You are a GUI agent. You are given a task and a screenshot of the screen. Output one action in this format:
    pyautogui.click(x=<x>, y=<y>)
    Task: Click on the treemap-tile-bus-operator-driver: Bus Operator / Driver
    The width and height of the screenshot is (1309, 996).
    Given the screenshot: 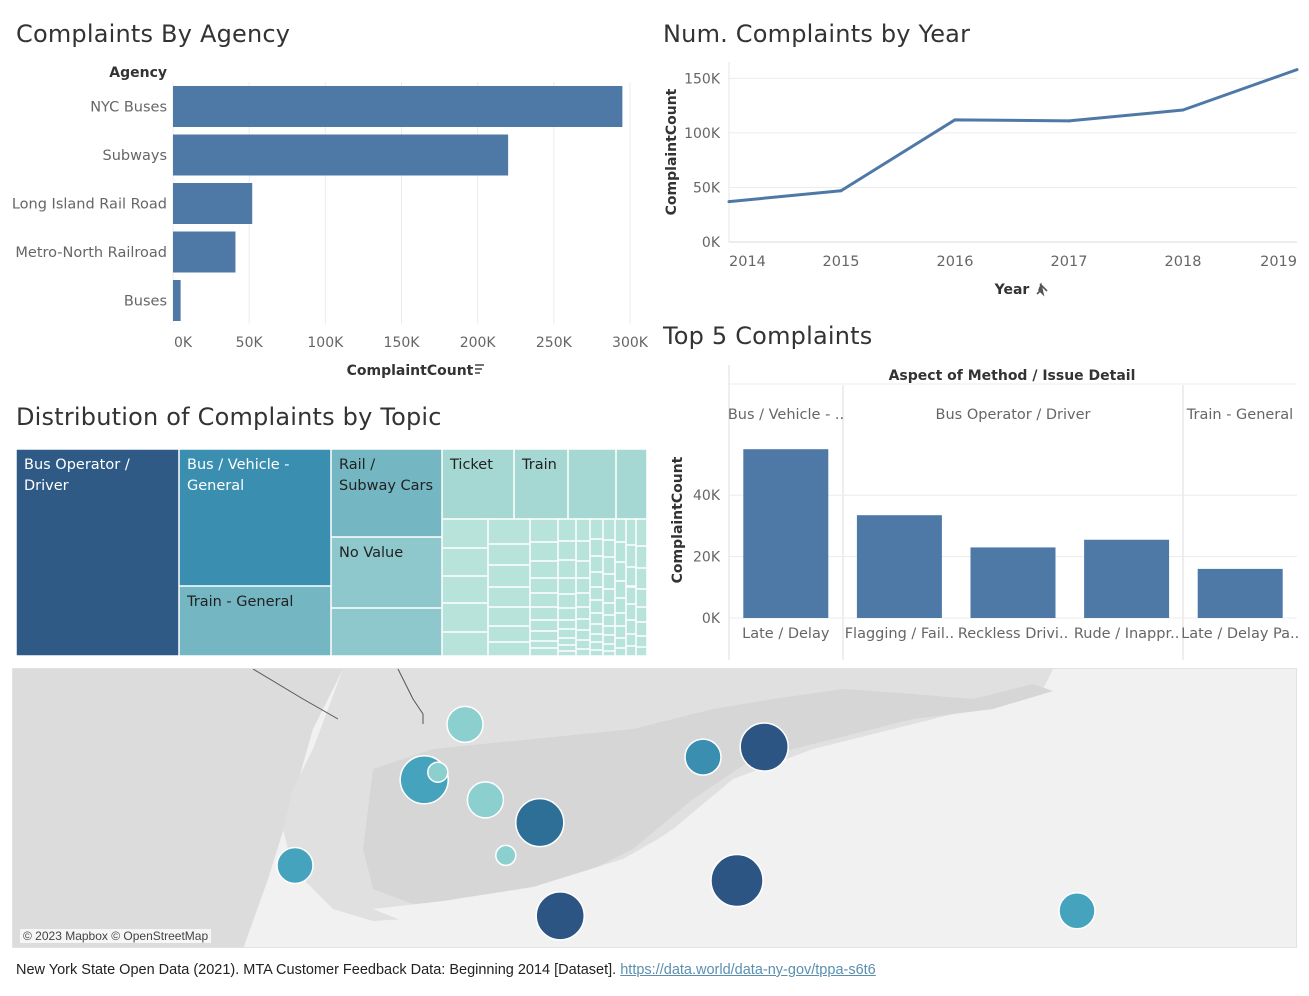 What is the action you would take?
    pyautogui.click(x=97, y=552)
    